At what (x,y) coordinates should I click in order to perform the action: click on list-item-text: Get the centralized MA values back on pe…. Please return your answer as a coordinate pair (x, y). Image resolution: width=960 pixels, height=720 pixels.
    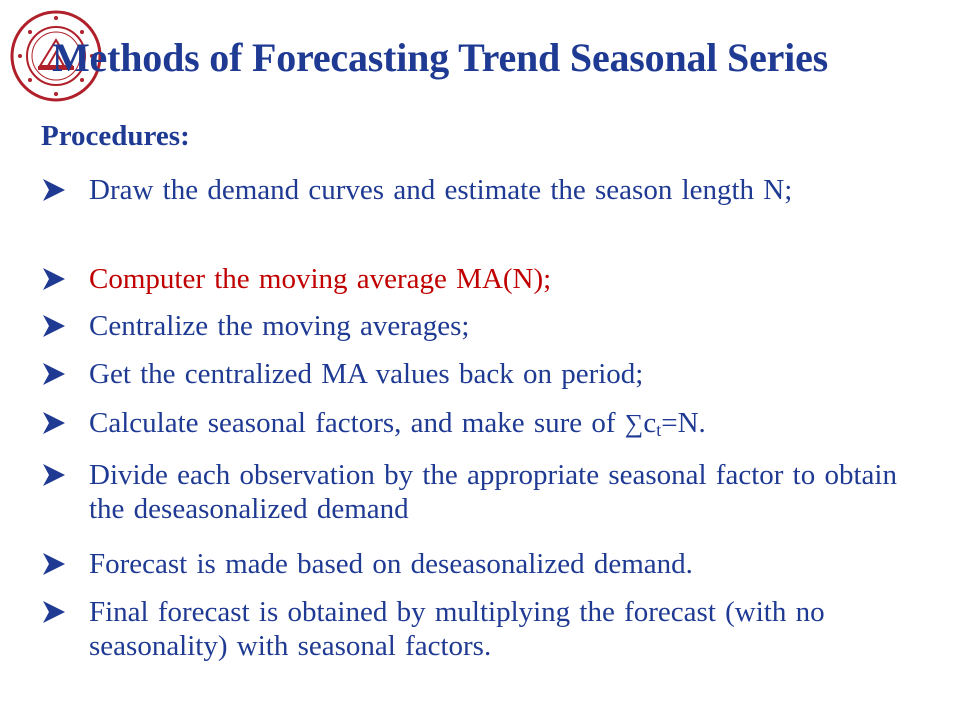
    Looking at the image, I should click on (366, 374).